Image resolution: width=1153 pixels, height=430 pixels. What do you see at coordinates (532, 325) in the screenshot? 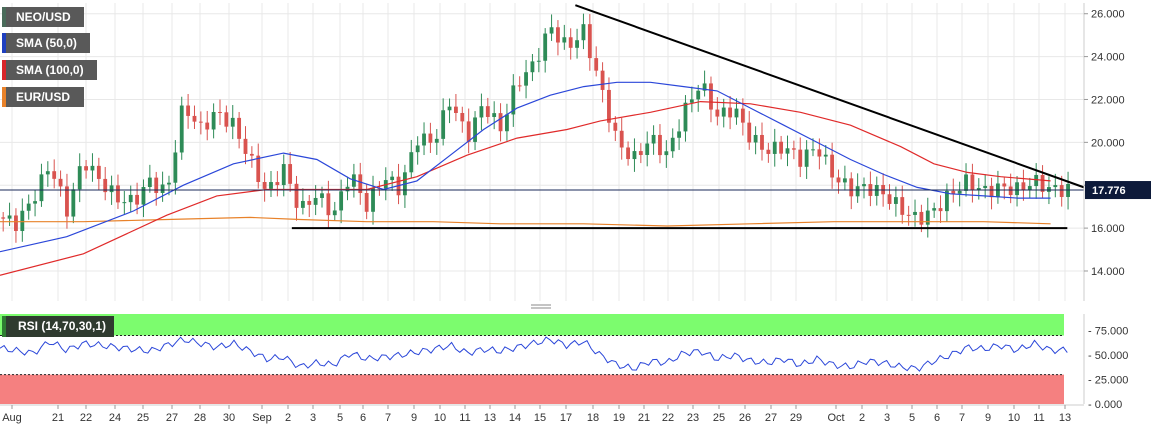
I see `rsi-overbought-zone` at bounding box center [532, 325].